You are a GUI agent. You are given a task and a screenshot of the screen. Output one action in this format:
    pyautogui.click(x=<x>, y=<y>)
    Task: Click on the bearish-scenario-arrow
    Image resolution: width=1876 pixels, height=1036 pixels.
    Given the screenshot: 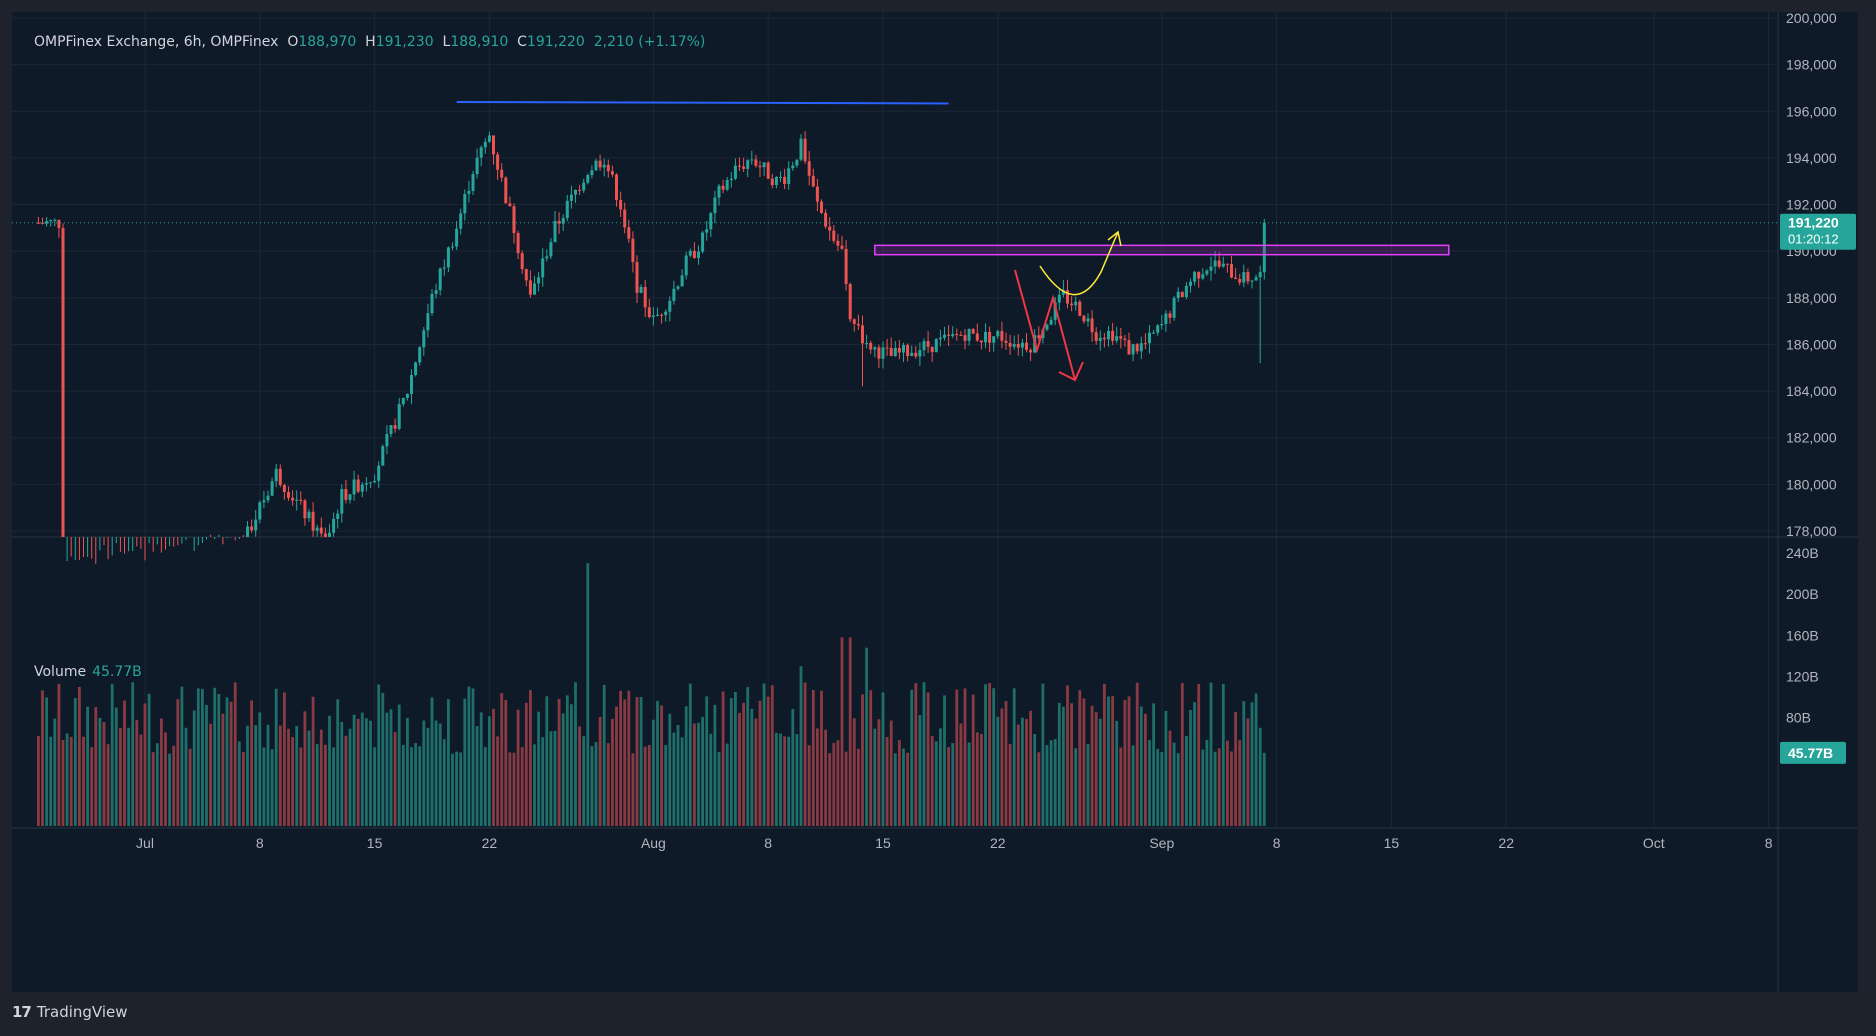 What is the action you would take?
    pyautogui.click(x=1049, y=325)
    